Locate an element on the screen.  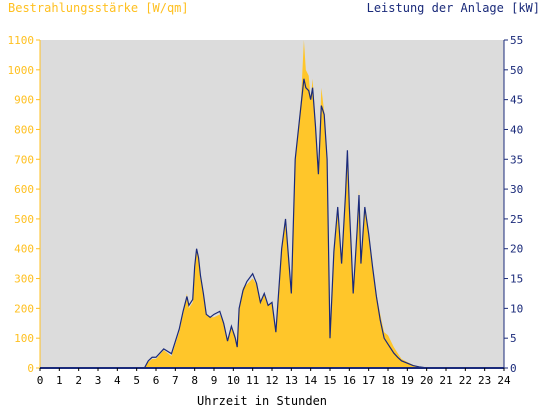
x-tick-label: 9 is located at coordinates (214, 380).